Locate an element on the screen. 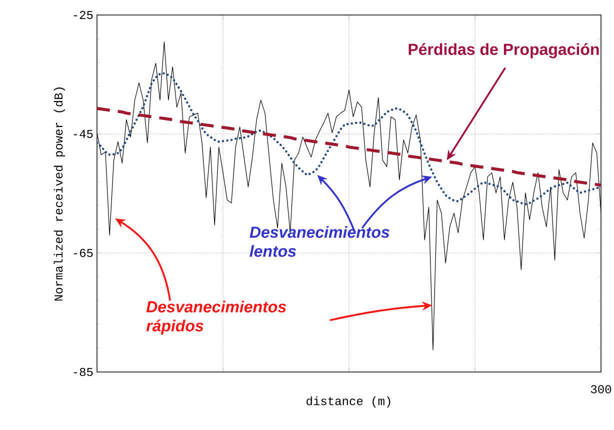 This screenshot has height=430, width=614. annotation: Desvanecimientos lentos is located at coordinates (320, 241).